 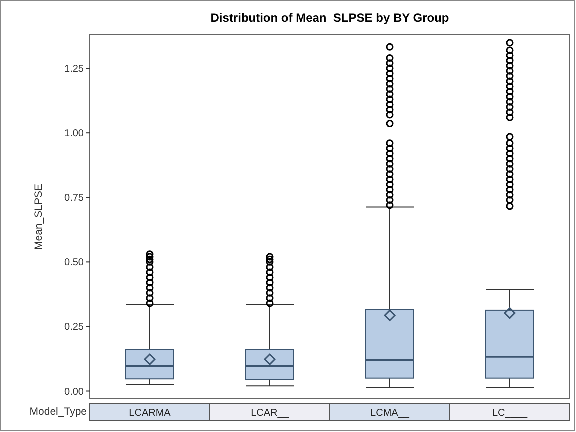 What do you see at coordinates (39, 217) in the screenshot?
I see `y-axis-title: Mean_SLPSE` at bounding box center [39, 217].